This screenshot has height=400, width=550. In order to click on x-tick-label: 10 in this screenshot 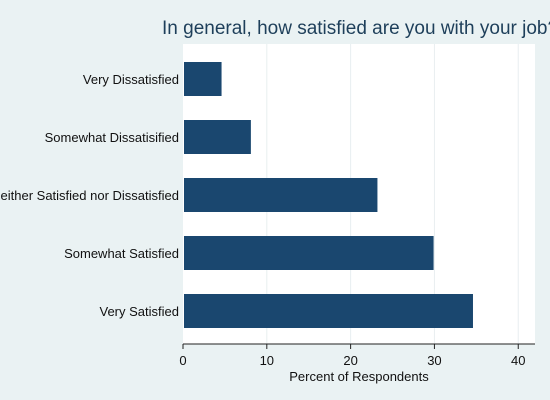, I will do `click(267, 360)`.